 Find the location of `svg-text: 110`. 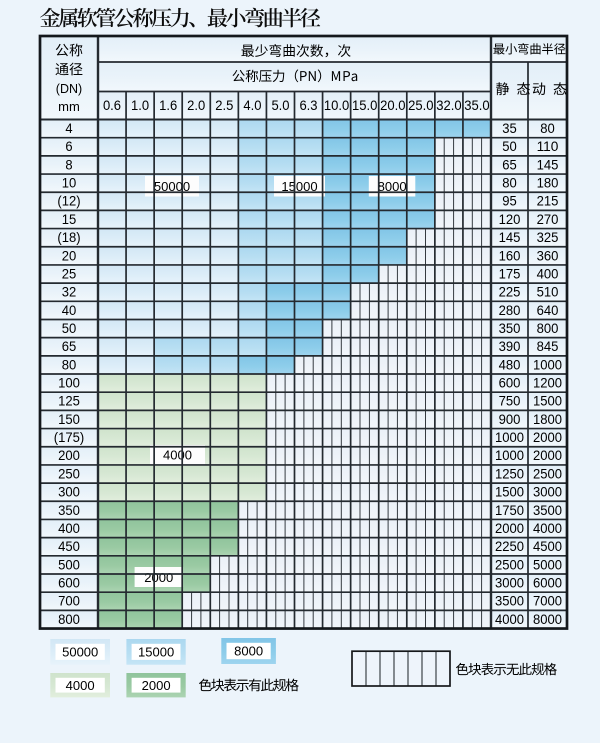

svg-text: 110 is located at coordinates (548, 147).